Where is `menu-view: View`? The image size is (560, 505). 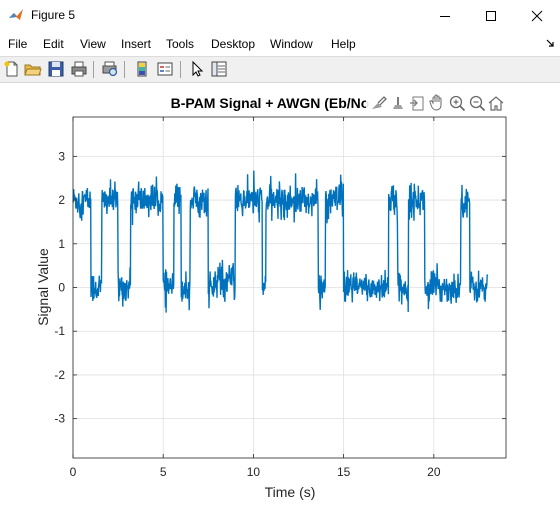
menu-view: View is located at coordinates (93, 44).